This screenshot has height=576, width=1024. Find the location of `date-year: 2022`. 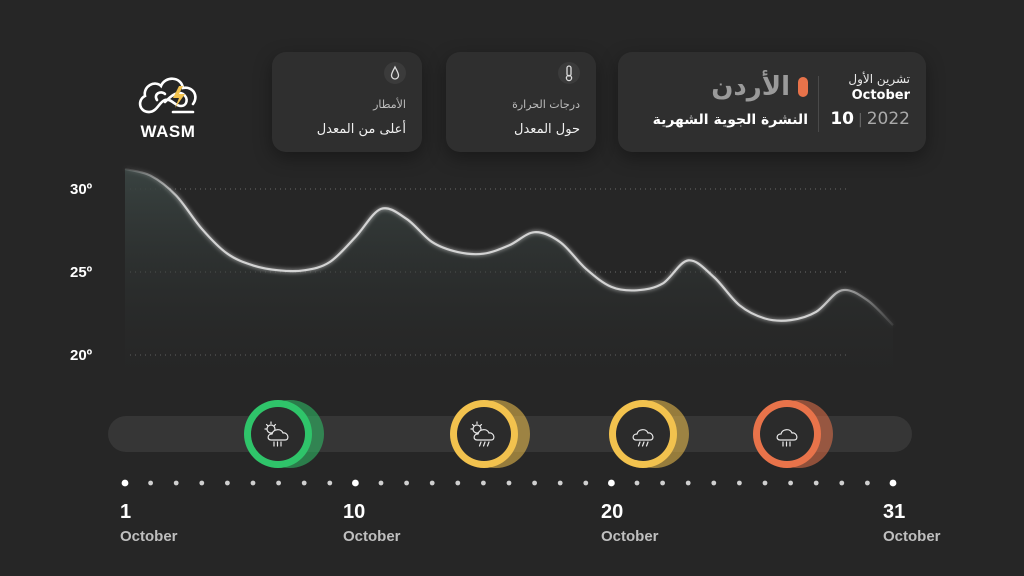

date-year: 2022 is located at coordinates (888, 119).